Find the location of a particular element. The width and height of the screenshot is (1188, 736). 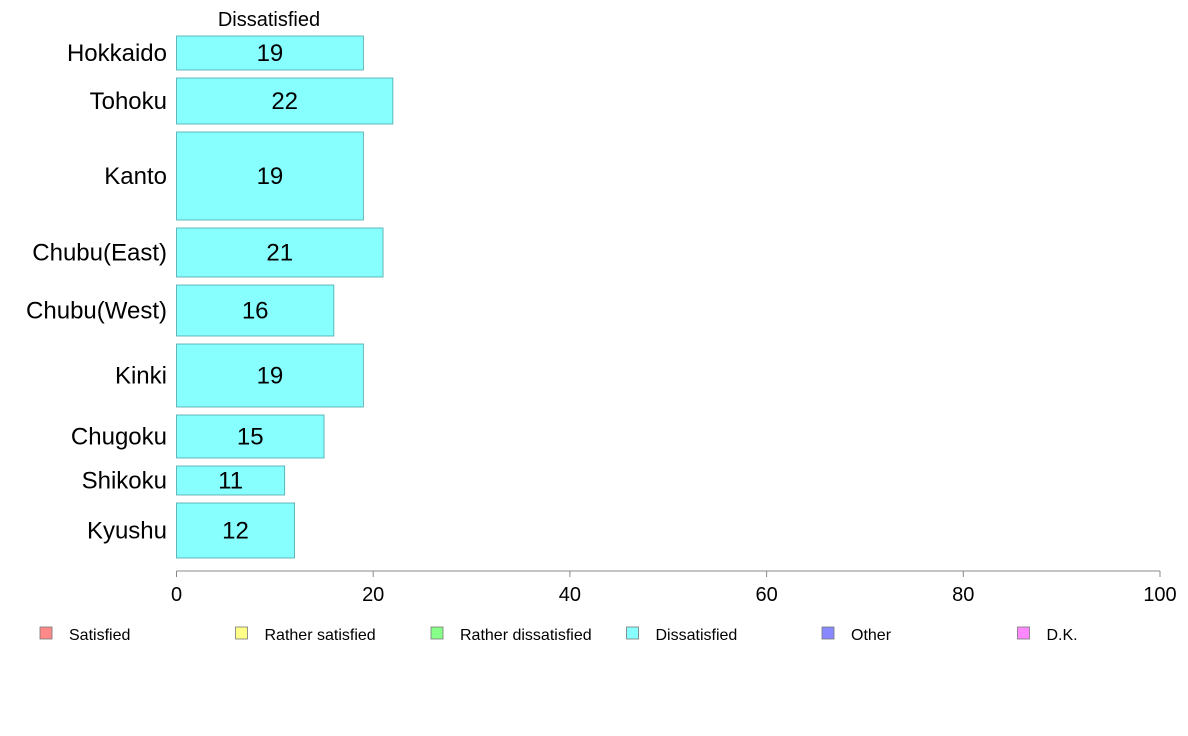

category-label-kinki: Kinki is located at coordinates (141, 376).